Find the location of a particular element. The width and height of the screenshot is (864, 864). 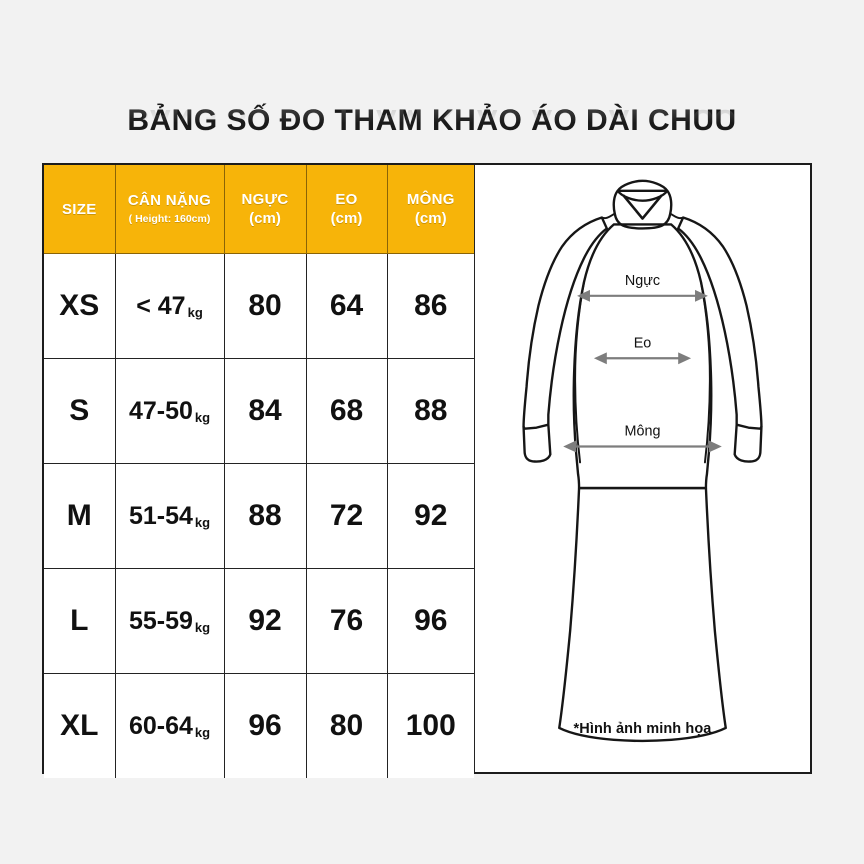

right-shoulder-seam is located at coordinates (677, 216).